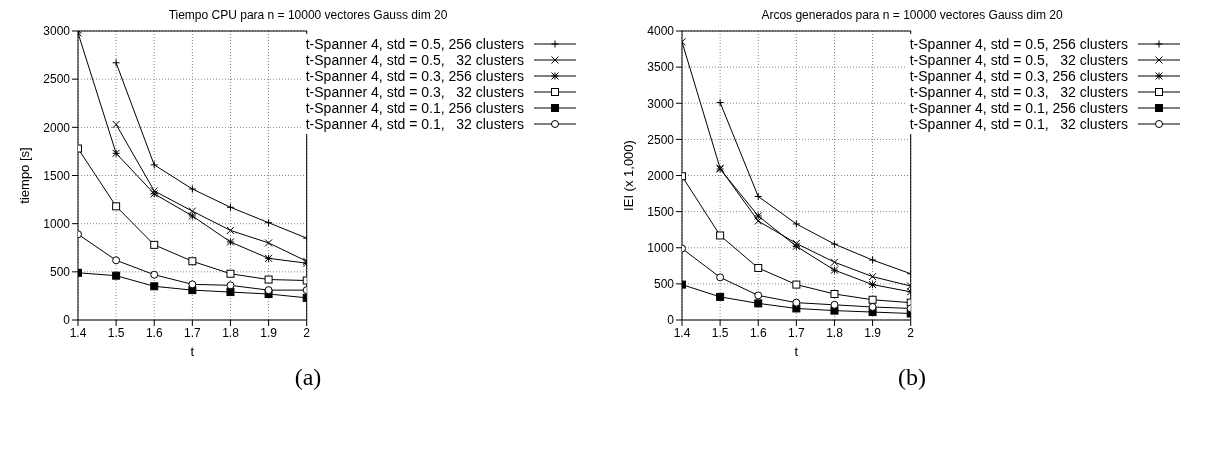  What do you see at coordinates (661, 67) in the screenshot?
I see `y-tick-label: 3500` at bounding box center [661, 67].